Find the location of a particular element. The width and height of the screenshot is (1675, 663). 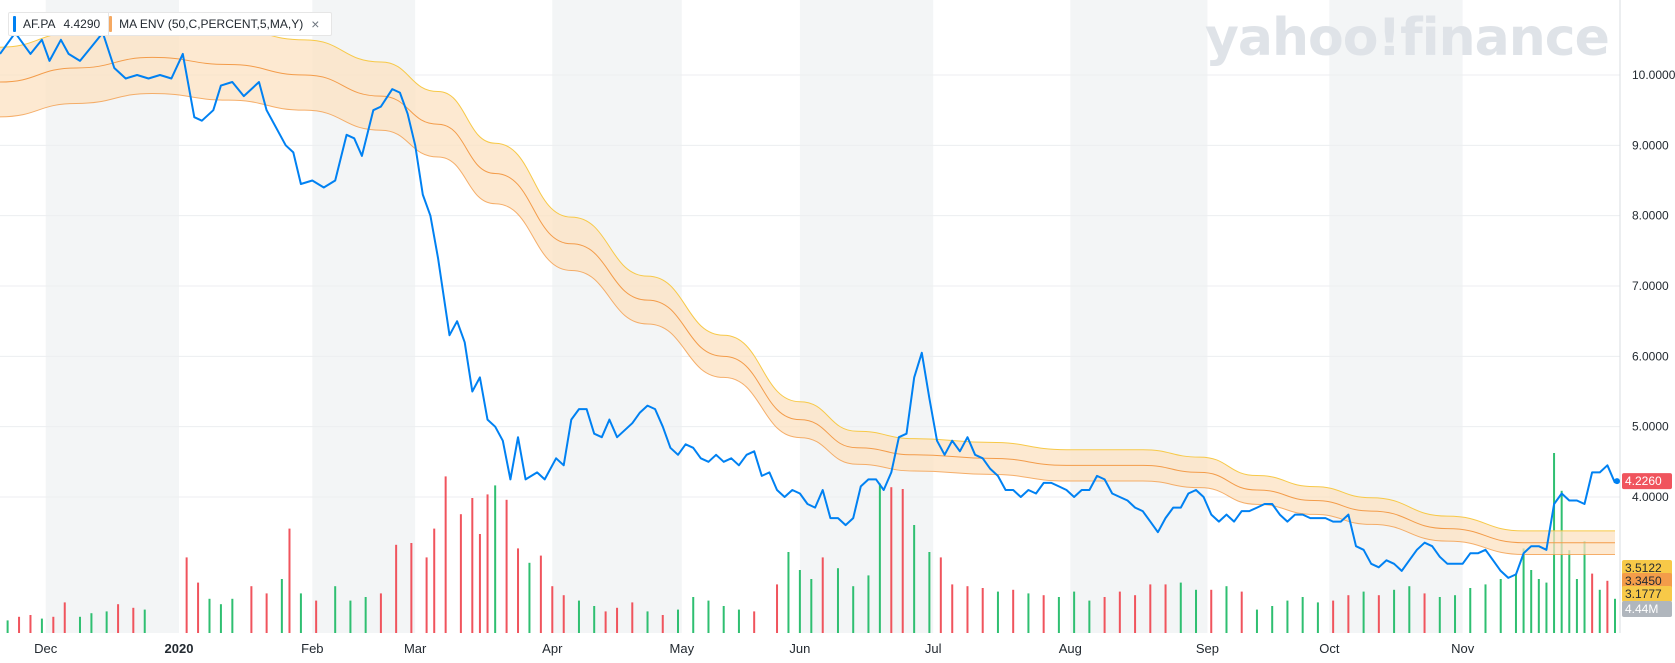

volume-tag: 4.44M is located at coordinates (1641, 609).